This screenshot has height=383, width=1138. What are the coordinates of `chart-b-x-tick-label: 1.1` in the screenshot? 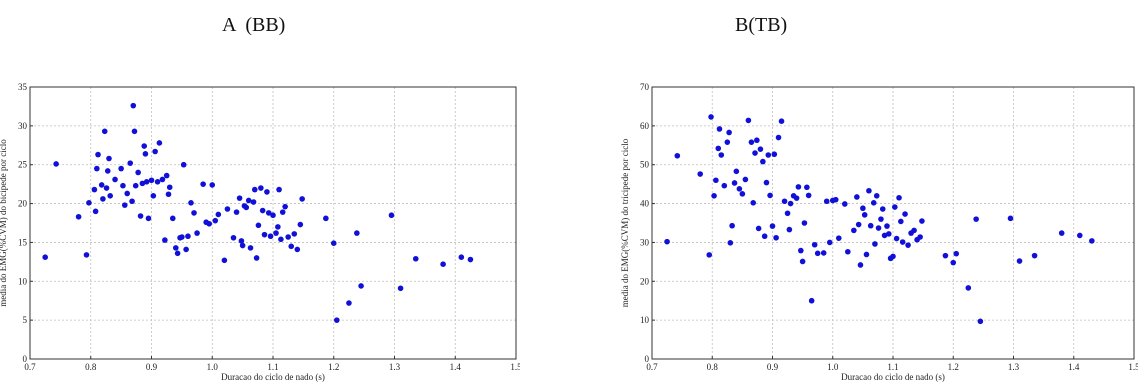 It's located at (892, 367).